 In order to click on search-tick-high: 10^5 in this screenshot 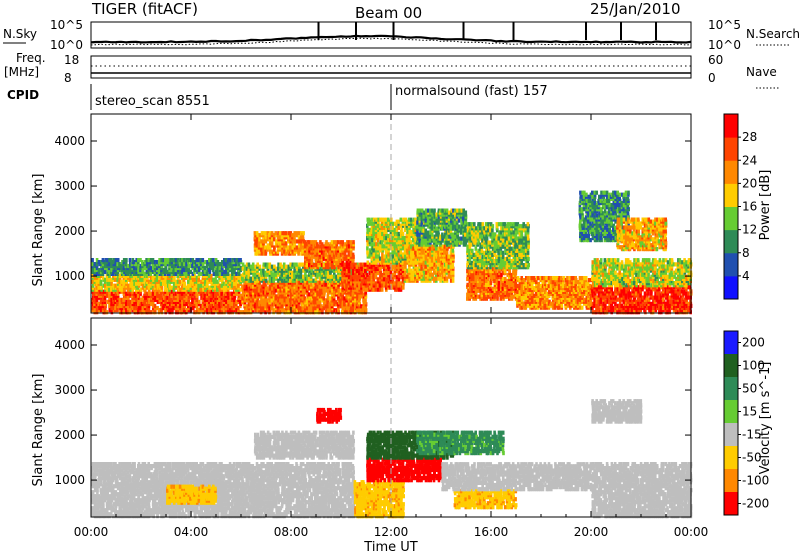, I will do `click(724, 25)`.